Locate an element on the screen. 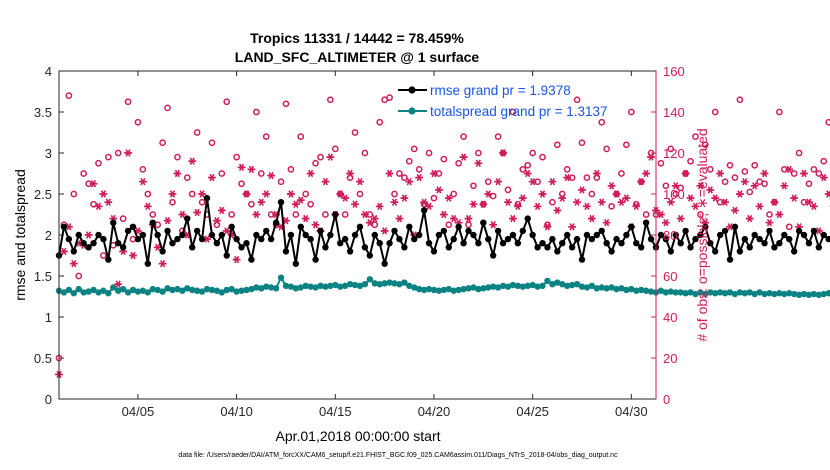 Image resolution: width=830 pixels, height=470 pixels. y2-tick-label: 60 is located at coordinates (670, 276).